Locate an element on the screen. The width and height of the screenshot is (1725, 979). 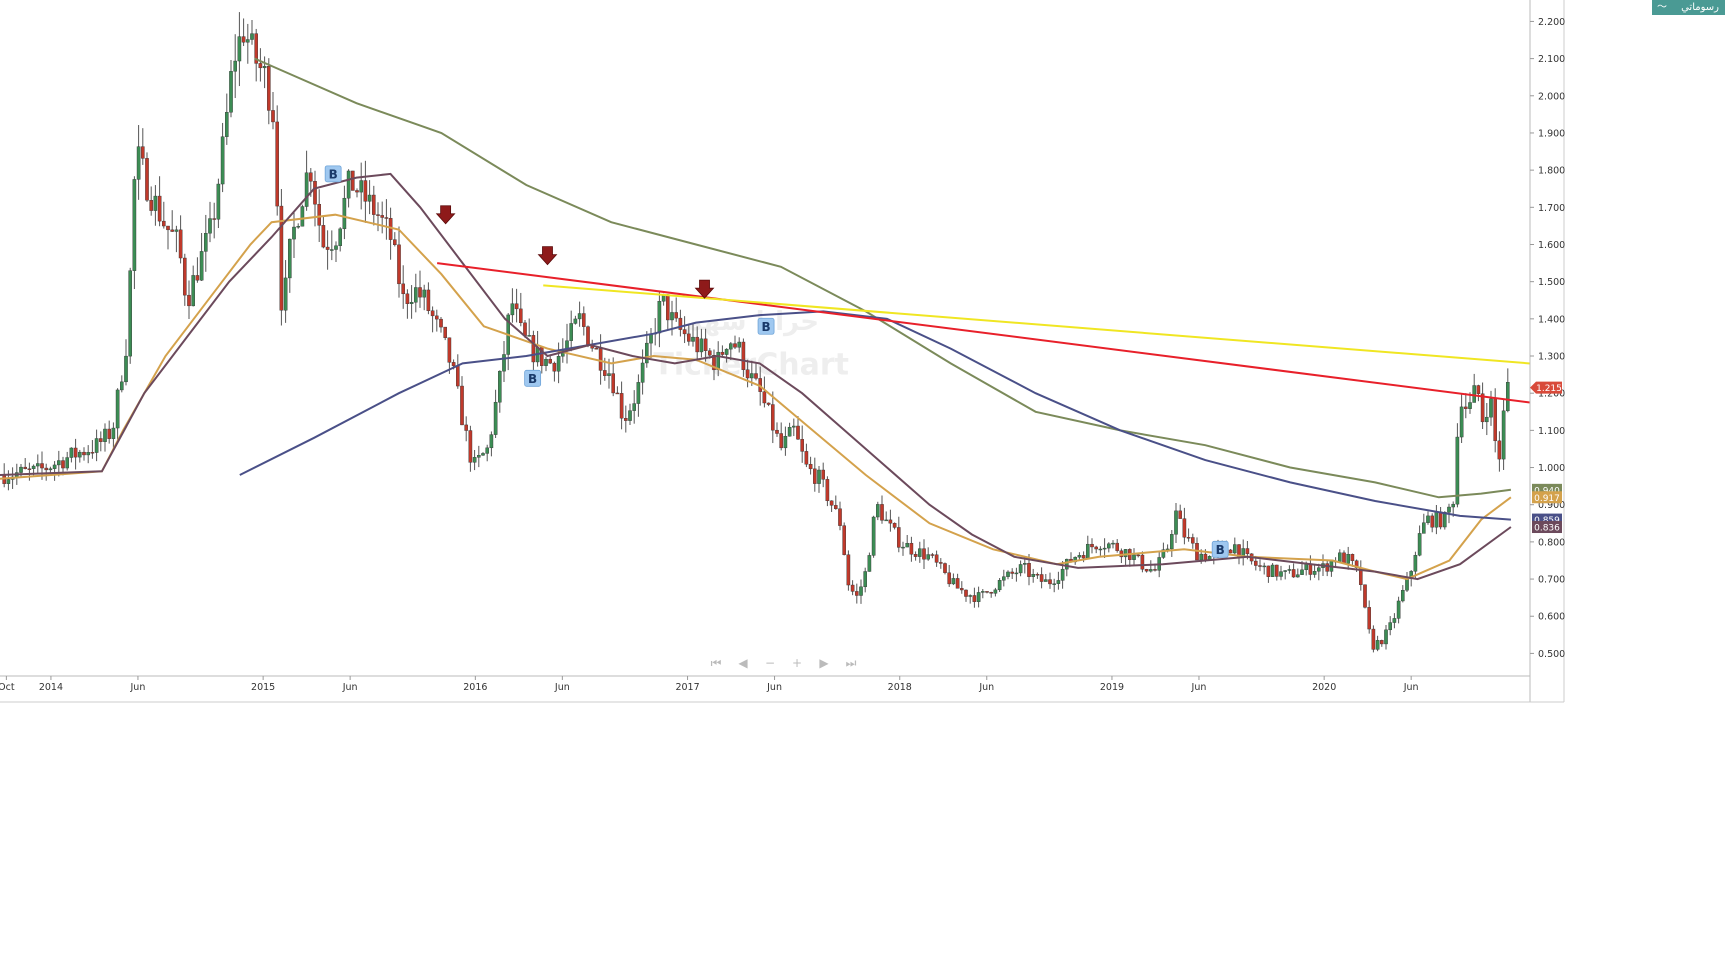
brand-label: رسوماتي is located at coordinates (1700, 7).